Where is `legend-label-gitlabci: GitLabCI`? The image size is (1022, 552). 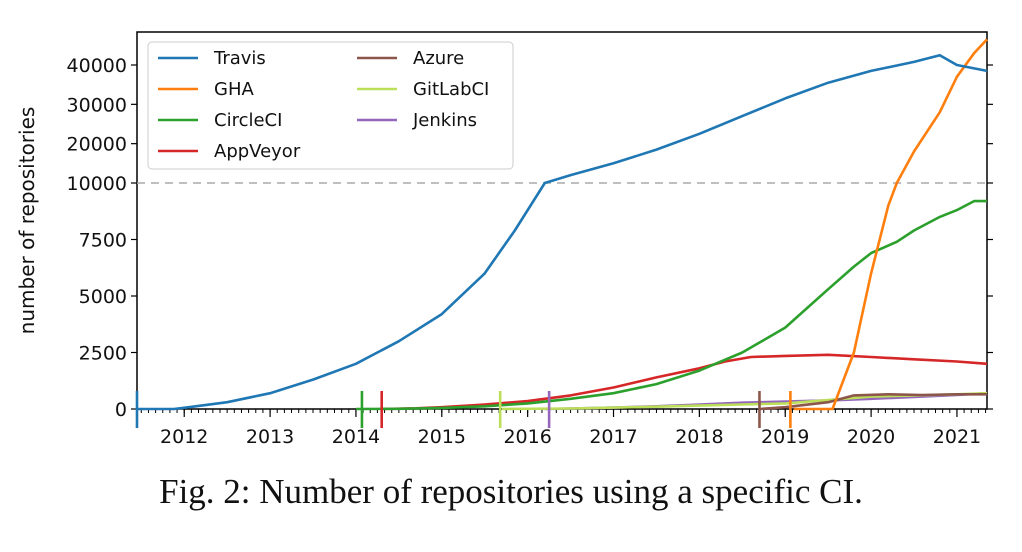 legend-label-gitlabci: GitLabCI is located at coordinates (451, 89).